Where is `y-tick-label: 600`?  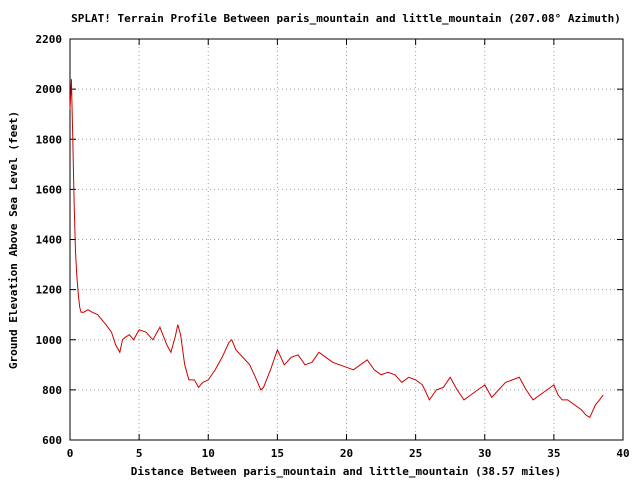 y-tick-label: 600 is located at coordinates (52, 440).